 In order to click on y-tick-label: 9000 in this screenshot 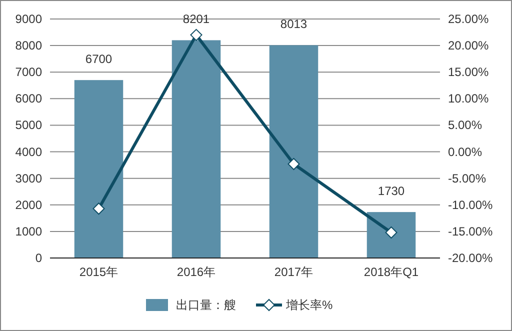, I will do `click(28, 19)`.